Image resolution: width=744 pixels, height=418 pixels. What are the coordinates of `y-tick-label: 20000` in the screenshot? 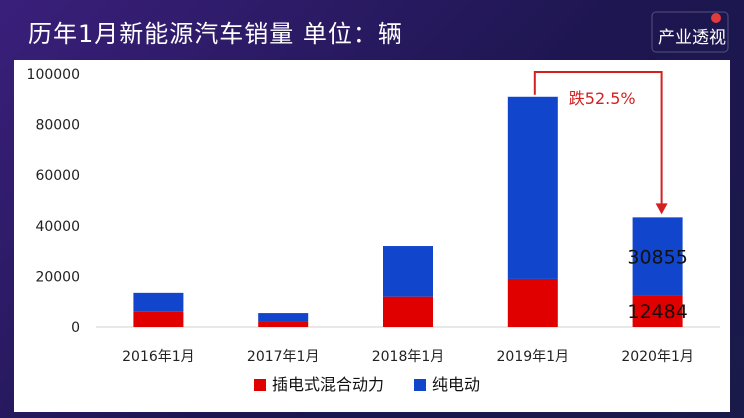 It's located at (57, 277).